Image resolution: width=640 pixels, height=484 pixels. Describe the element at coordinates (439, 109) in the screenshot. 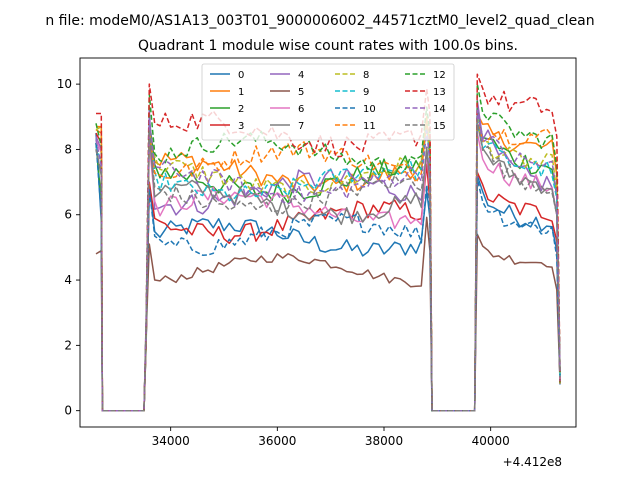

I see `legend-label-14: 14` at that location.